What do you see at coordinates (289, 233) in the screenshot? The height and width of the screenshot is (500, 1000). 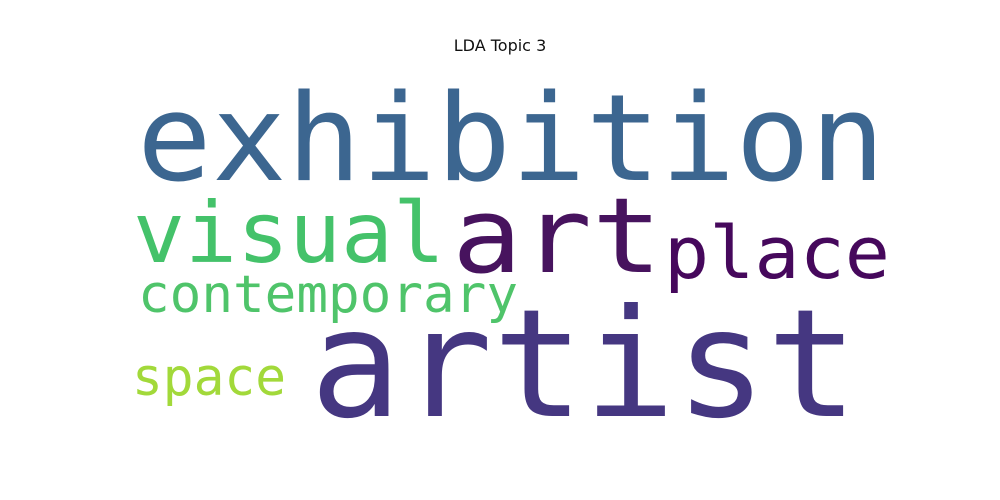 I see `word-visual: visual` at bounding box center [289, 233].